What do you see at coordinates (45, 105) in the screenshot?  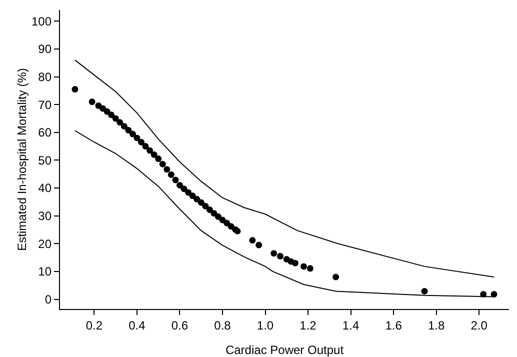 I see `y-tick-label: 70` at bounding box center [45, 105].